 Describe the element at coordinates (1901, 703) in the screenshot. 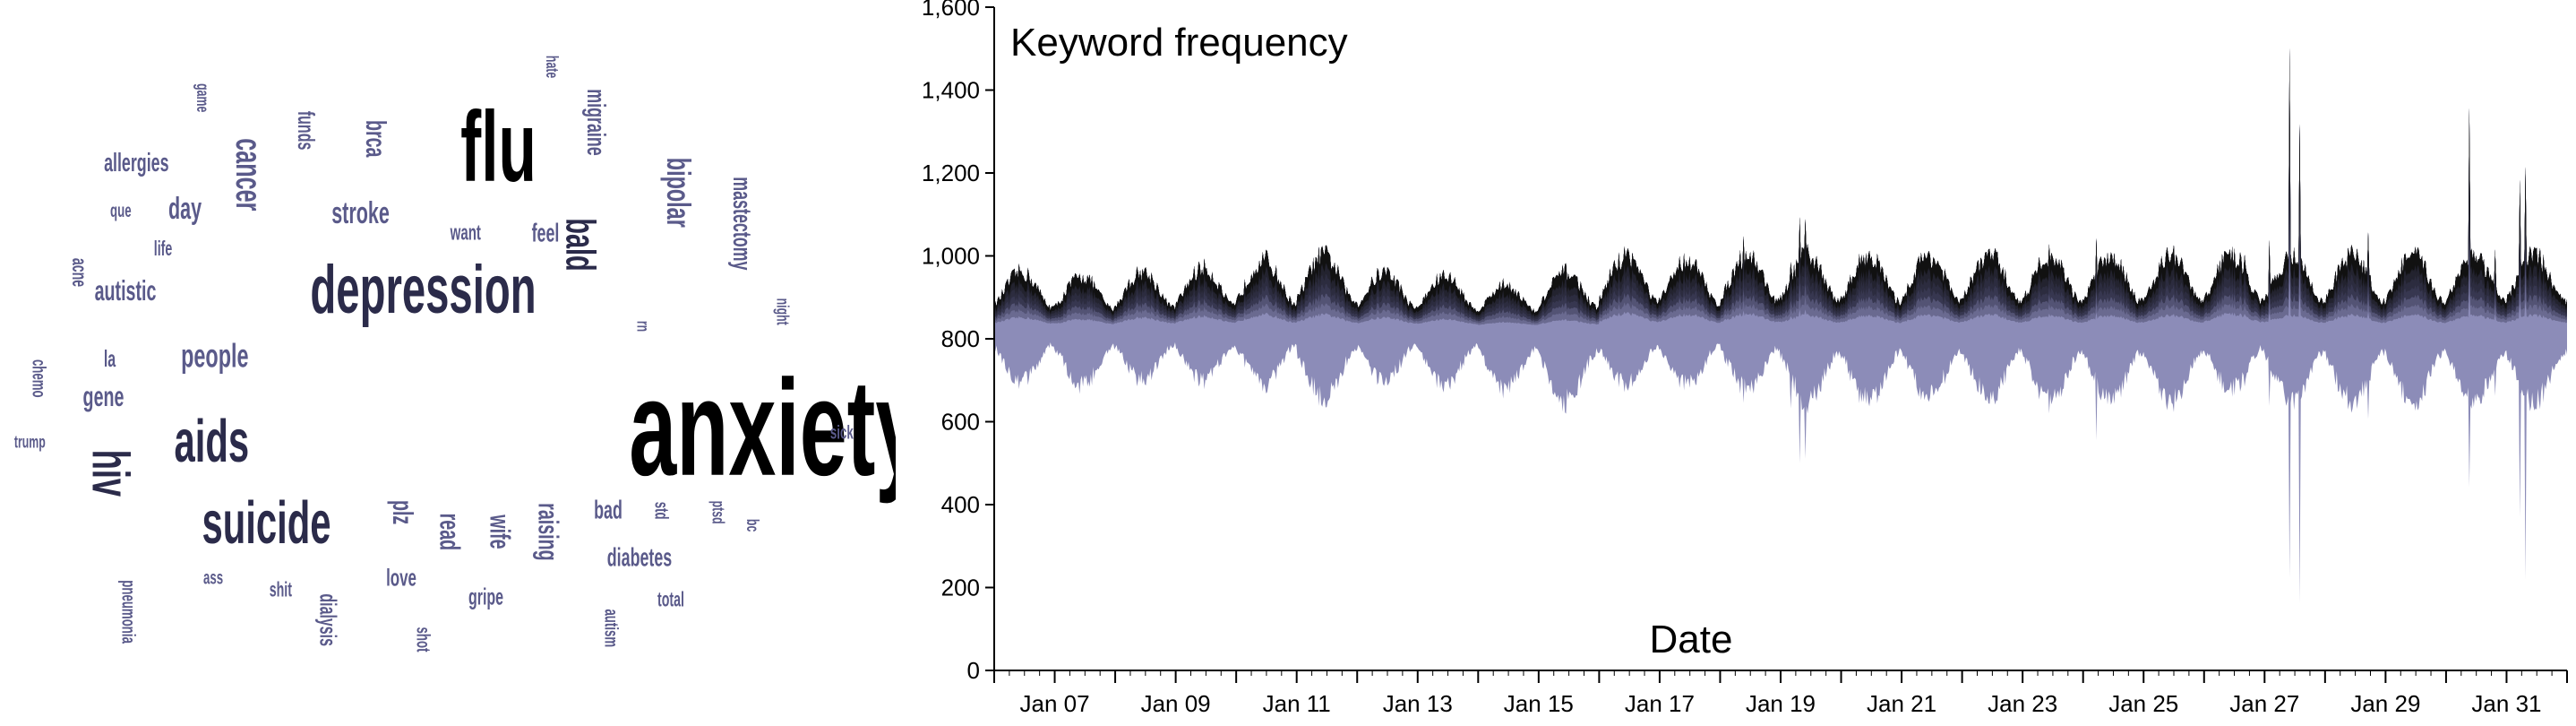

I see `x-tick-label: Jan 21` at that location.